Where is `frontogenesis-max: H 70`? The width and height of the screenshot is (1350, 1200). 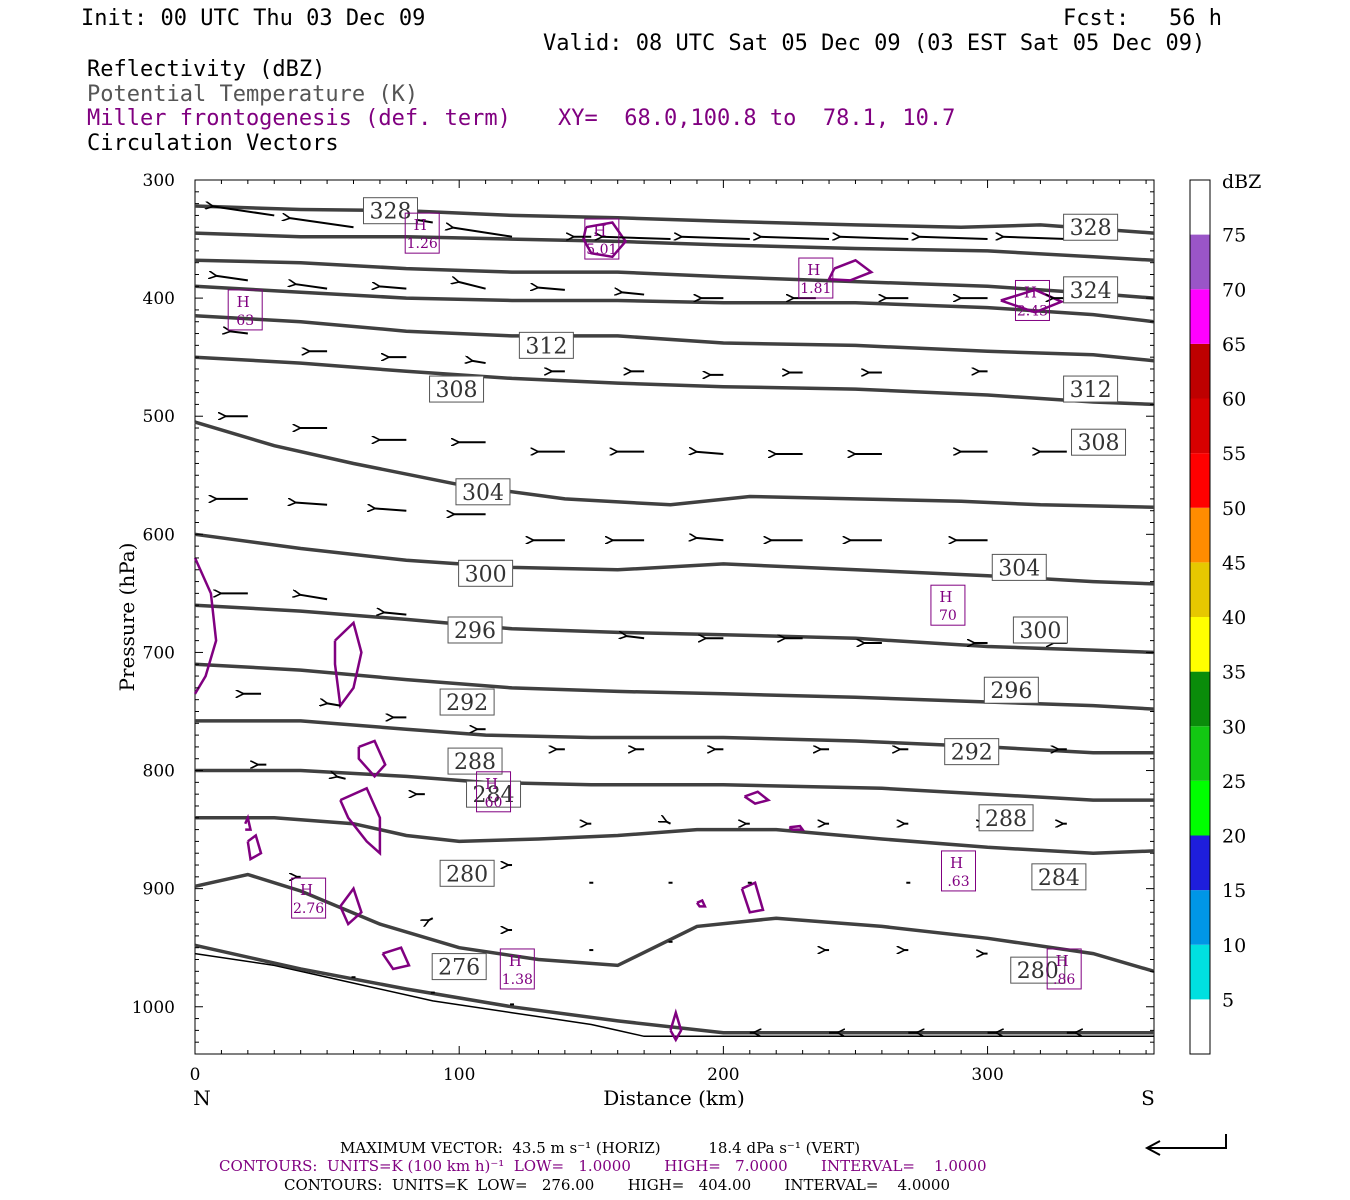
frontogenesis-max: H 70 is located at coordinates (948, 605).